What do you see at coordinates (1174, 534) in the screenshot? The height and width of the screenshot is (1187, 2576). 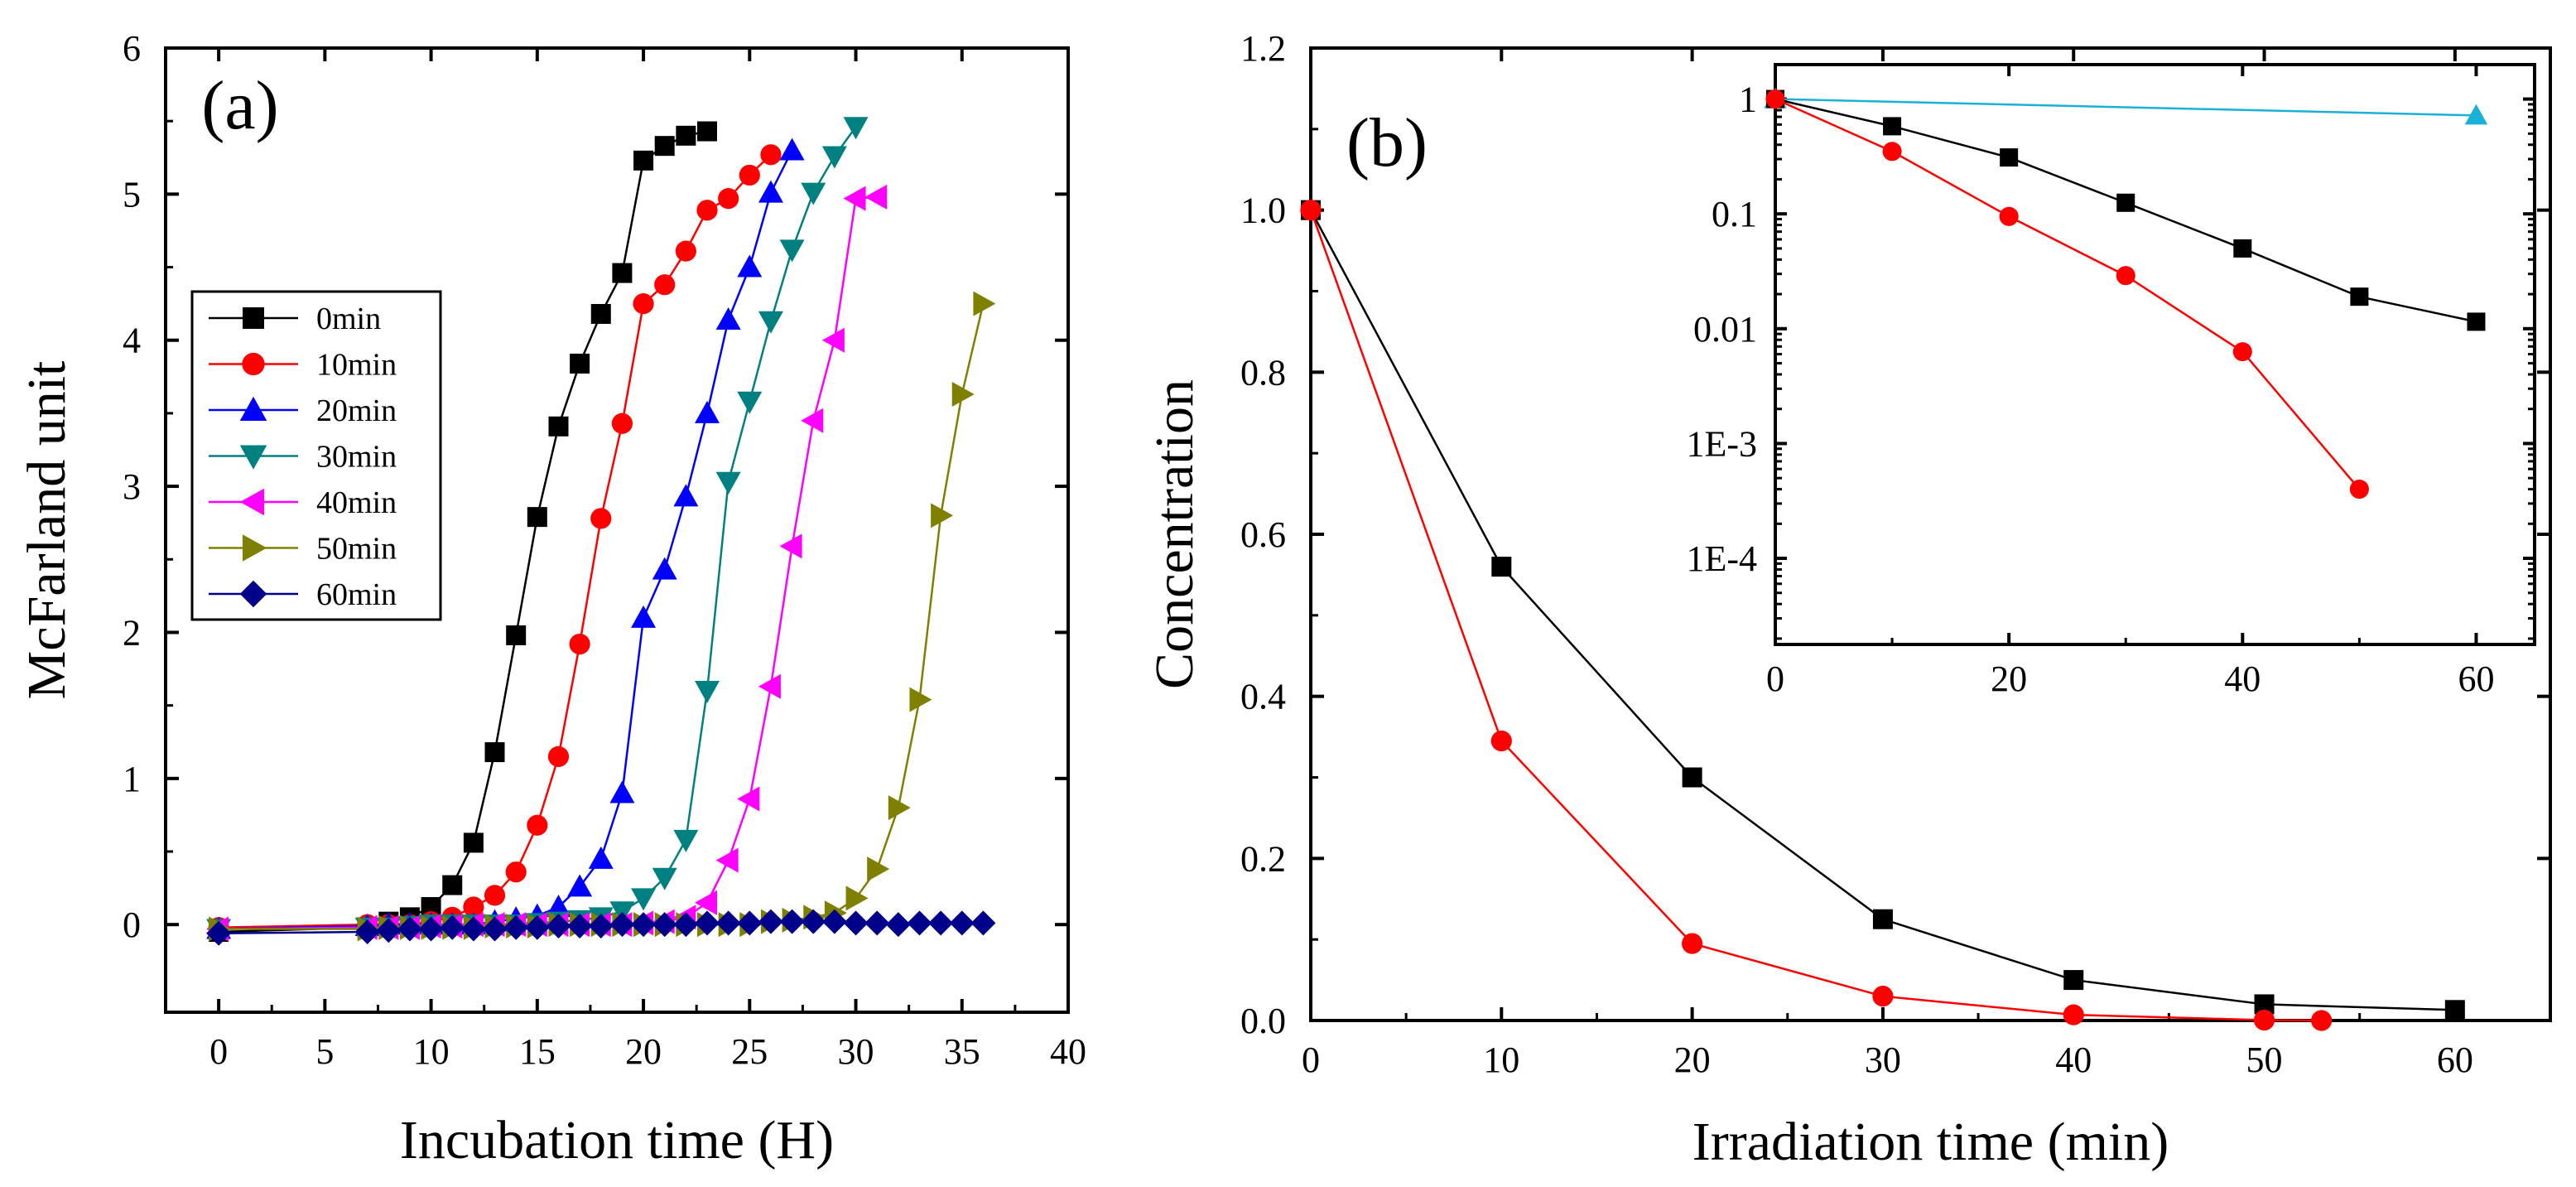 I see `y-axis-label-b: Concentration` at bounding box center [1174, 534].